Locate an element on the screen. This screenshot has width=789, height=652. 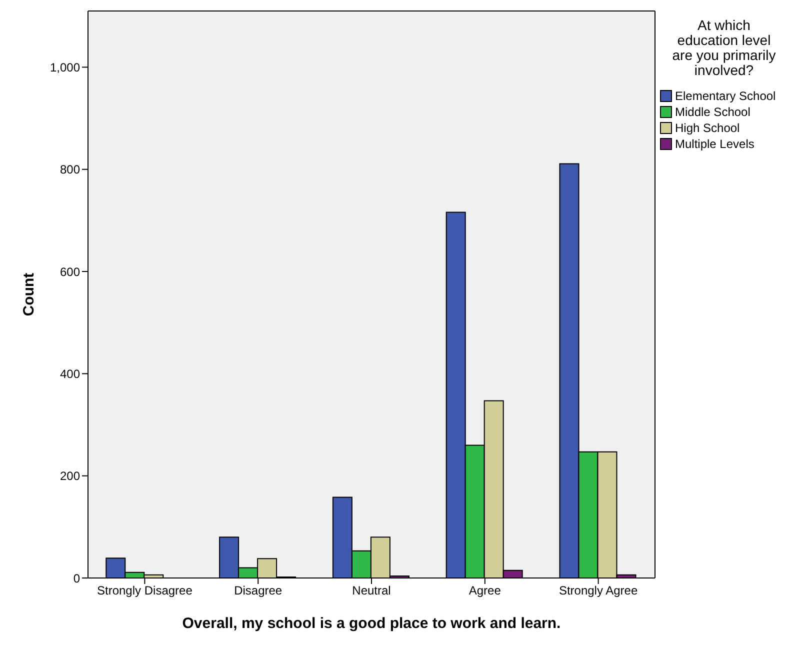
legend-label: Multiple Levels is located at coordinates (714, 144).